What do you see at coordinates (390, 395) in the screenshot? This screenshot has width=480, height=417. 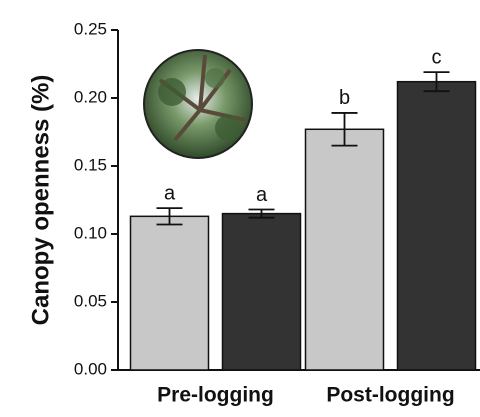 I see `x-tick-label: Post-logging` at bounding box center [390, 395].